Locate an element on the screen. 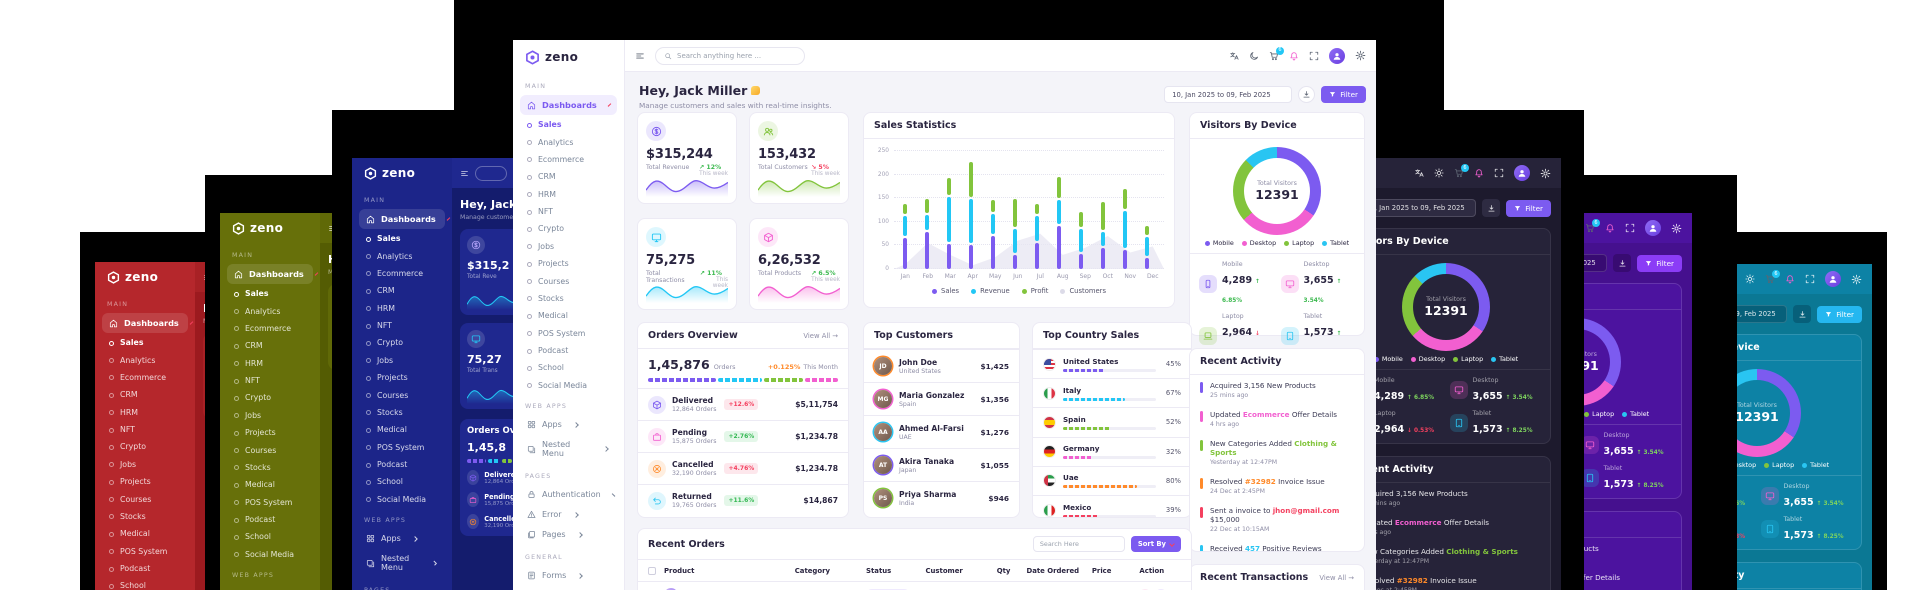 The image size is (1909, 590). stat-card-total-products: 6,26,532 Total Products ↗ 6.5% This week is located at coordinates (799, 264).